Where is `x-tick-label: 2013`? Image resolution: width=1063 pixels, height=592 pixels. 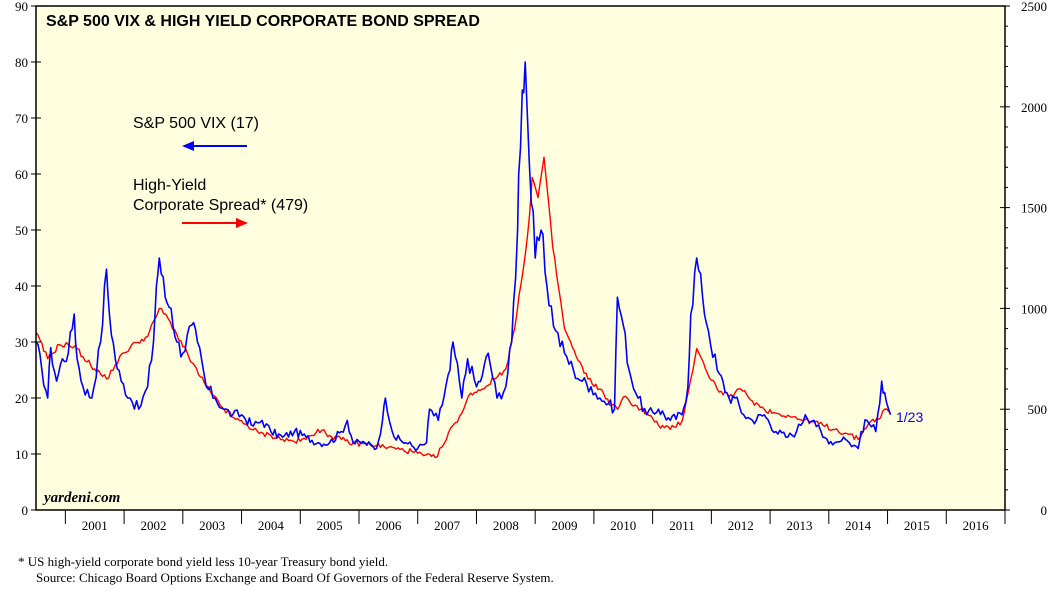 x-tick-label: 2013 is located at coordinates (799, 525).